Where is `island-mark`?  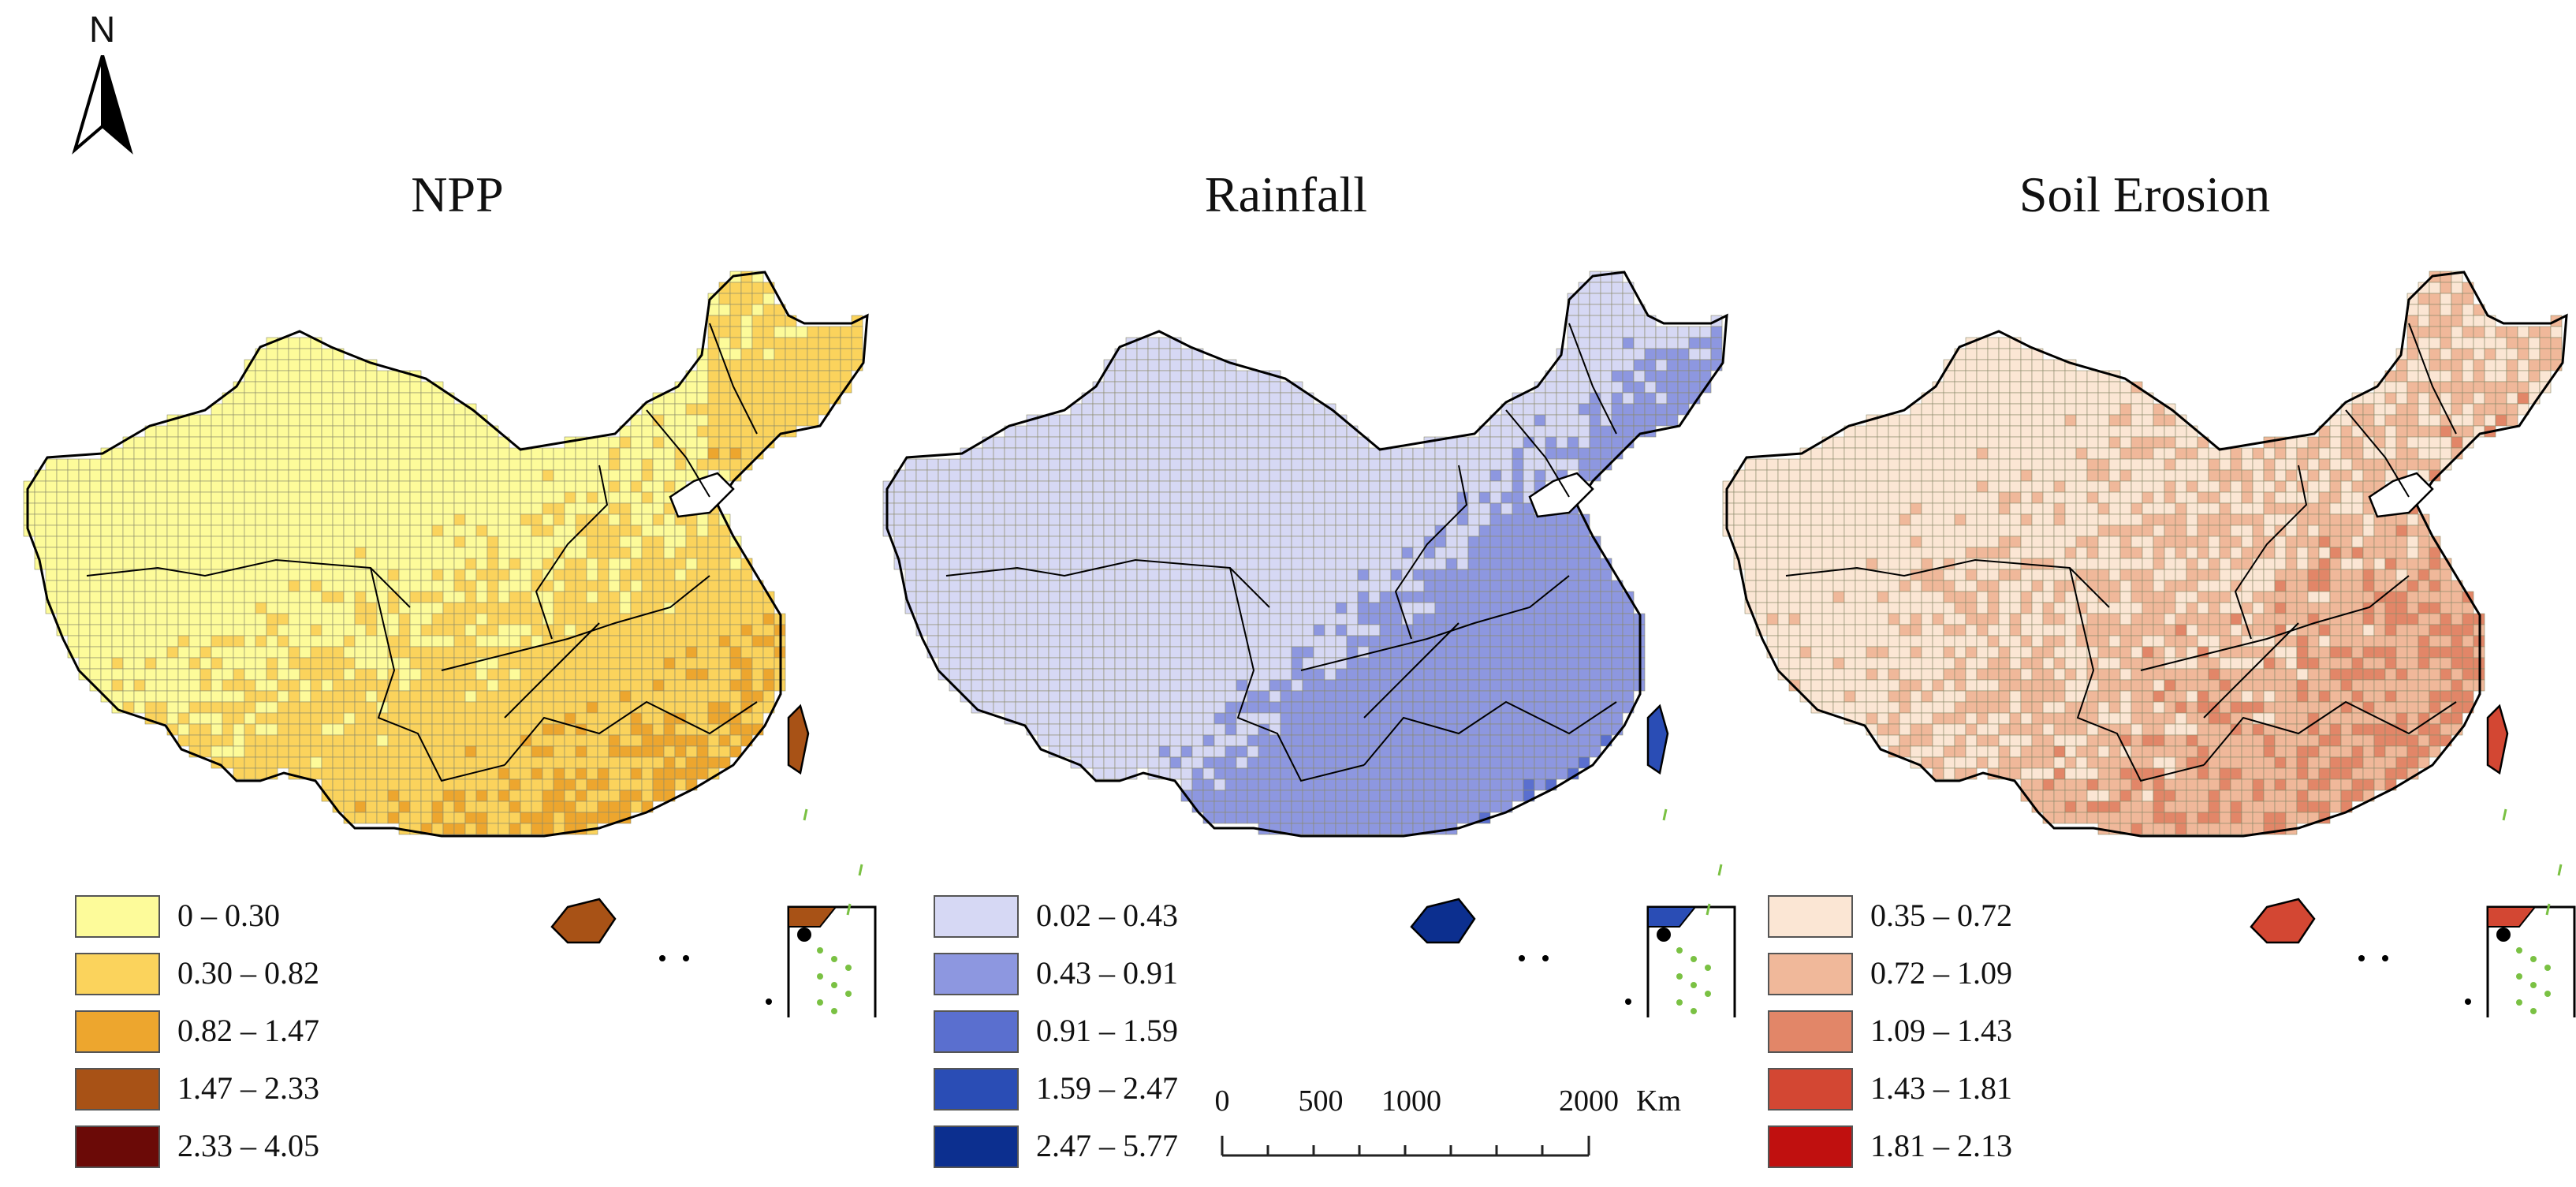
island-mark is located at coordinates (861, 870).